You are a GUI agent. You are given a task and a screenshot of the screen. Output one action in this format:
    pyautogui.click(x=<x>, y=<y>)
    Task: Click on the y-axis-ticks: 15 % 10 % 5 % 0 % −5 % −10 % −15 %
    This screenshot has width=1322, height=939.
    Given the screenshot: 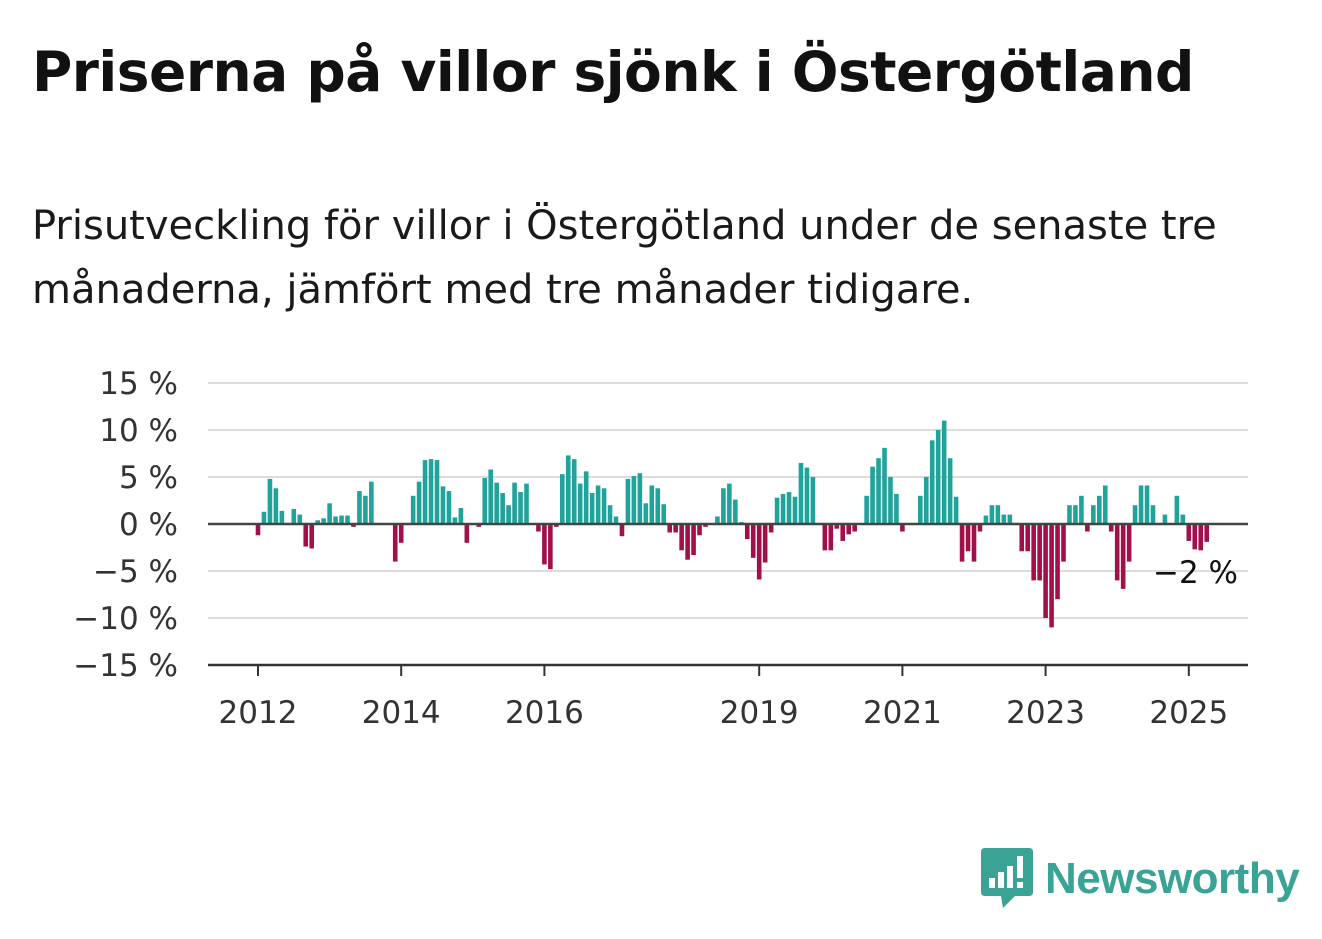 What is the action you would take?
    pyautogui.click(x=125, y=525)
    